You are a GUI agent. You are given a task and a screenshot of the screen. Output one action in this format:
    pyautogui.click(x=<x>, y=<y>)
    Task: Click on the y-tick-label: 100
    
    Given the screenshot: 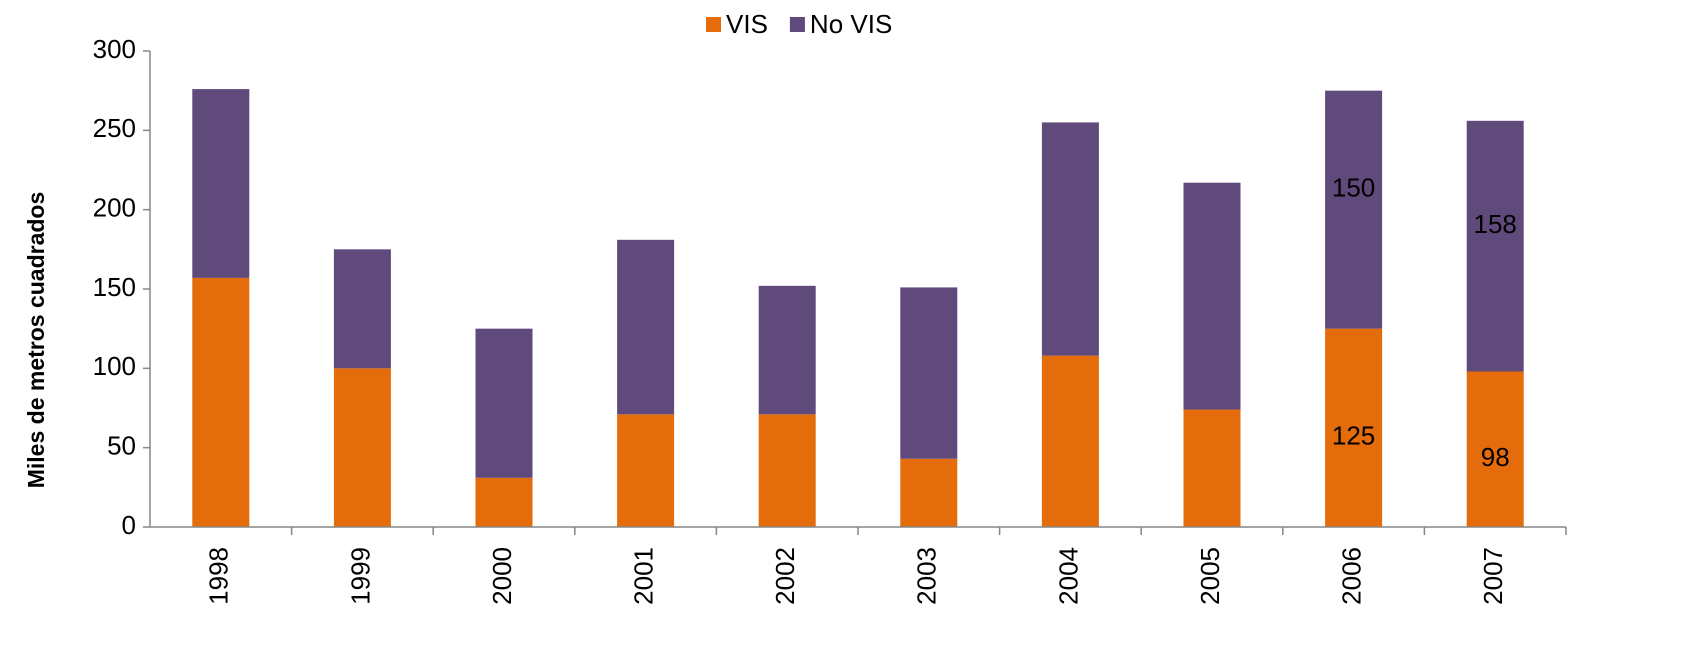 What is the action you would take?
    pyautogui.click(x=114, y=366)
    